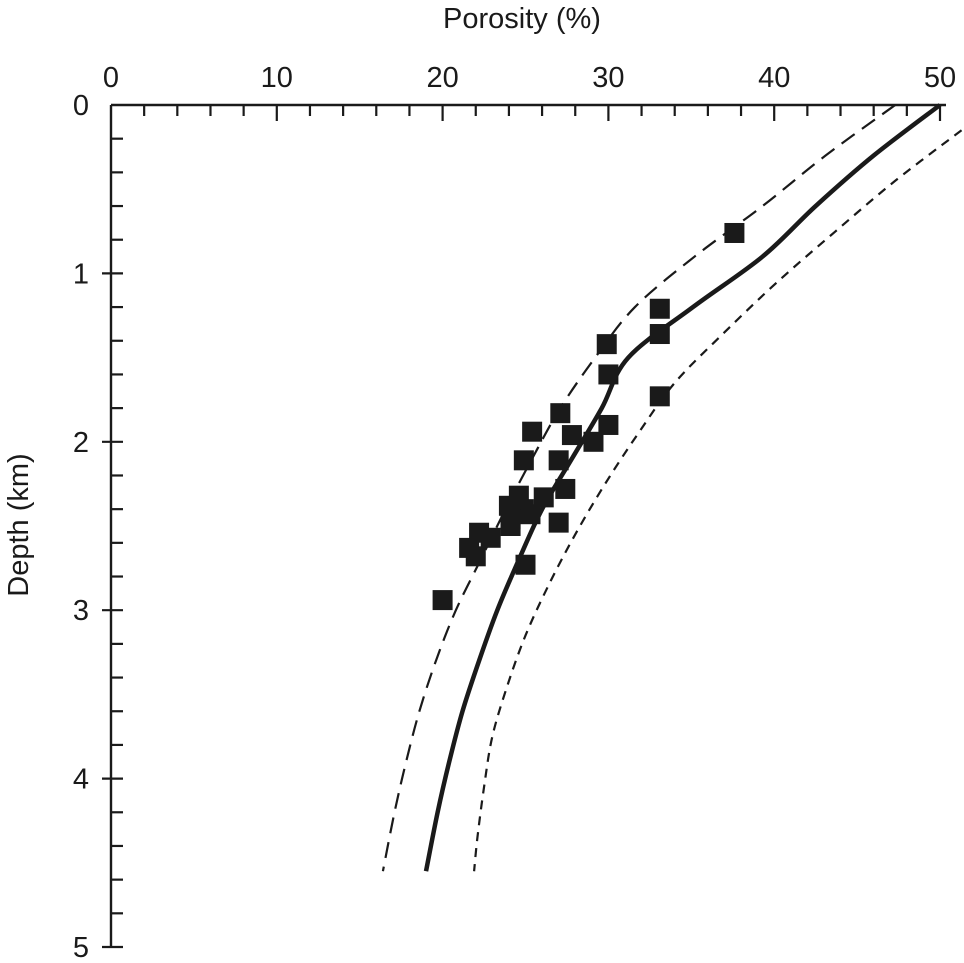 Image resolution: width=964 pixels, height=963 pixels. I want to click on y-axis-title: Depth (km), so click(19, 524).